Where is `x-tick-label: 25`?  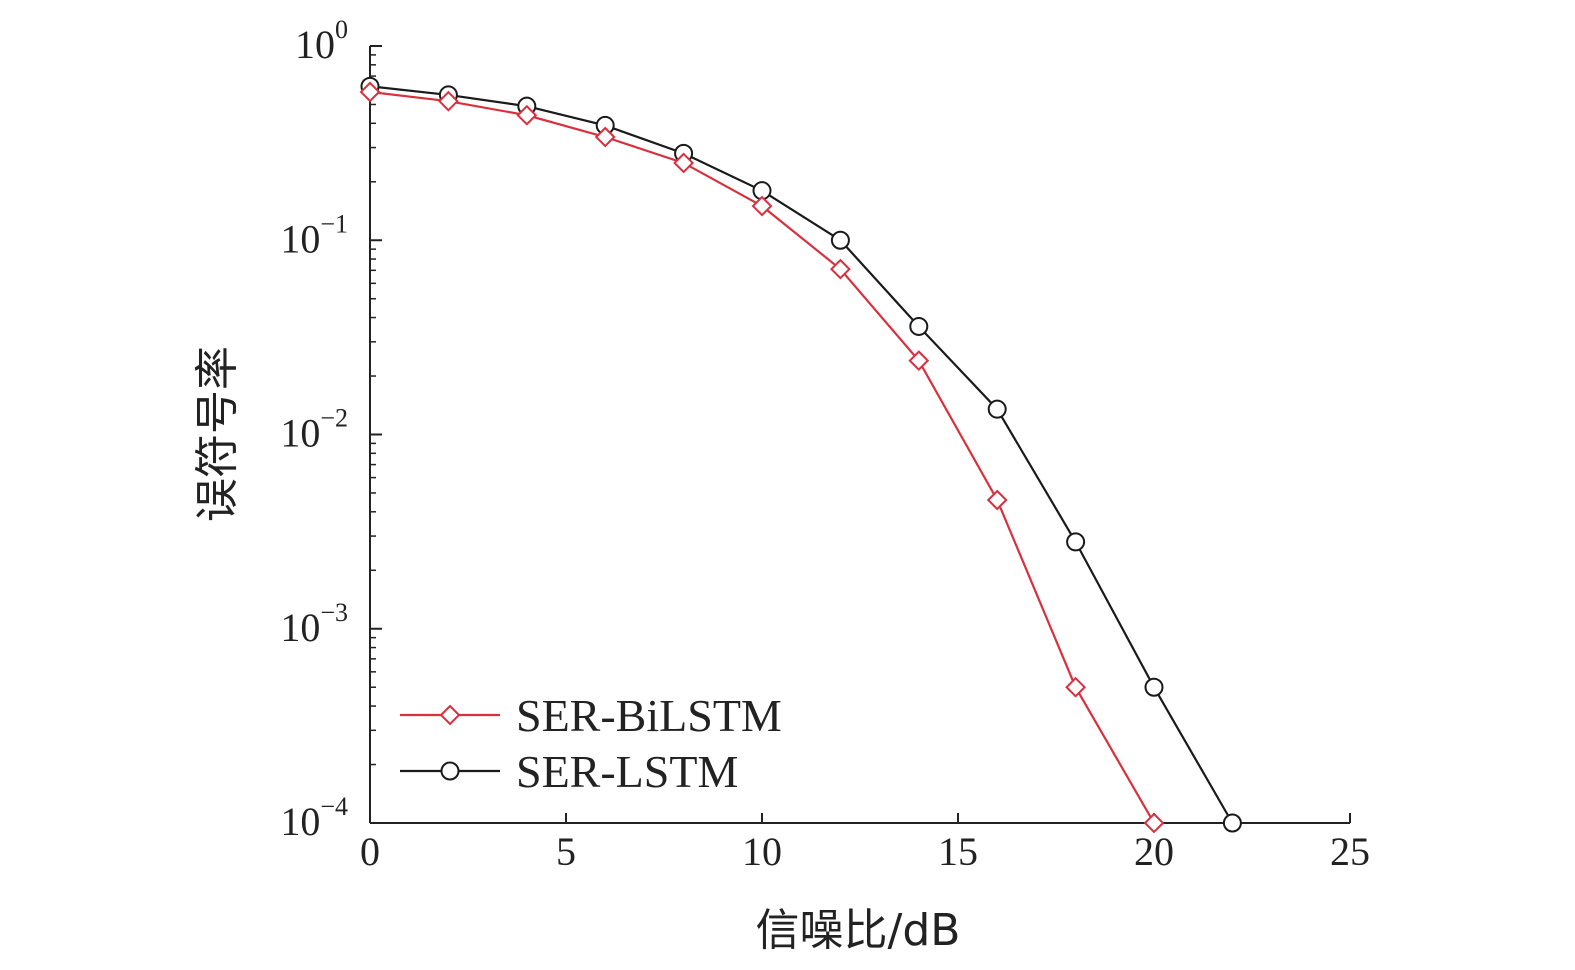
x-tick-label: 25 is located at coordinates (1350, 851).